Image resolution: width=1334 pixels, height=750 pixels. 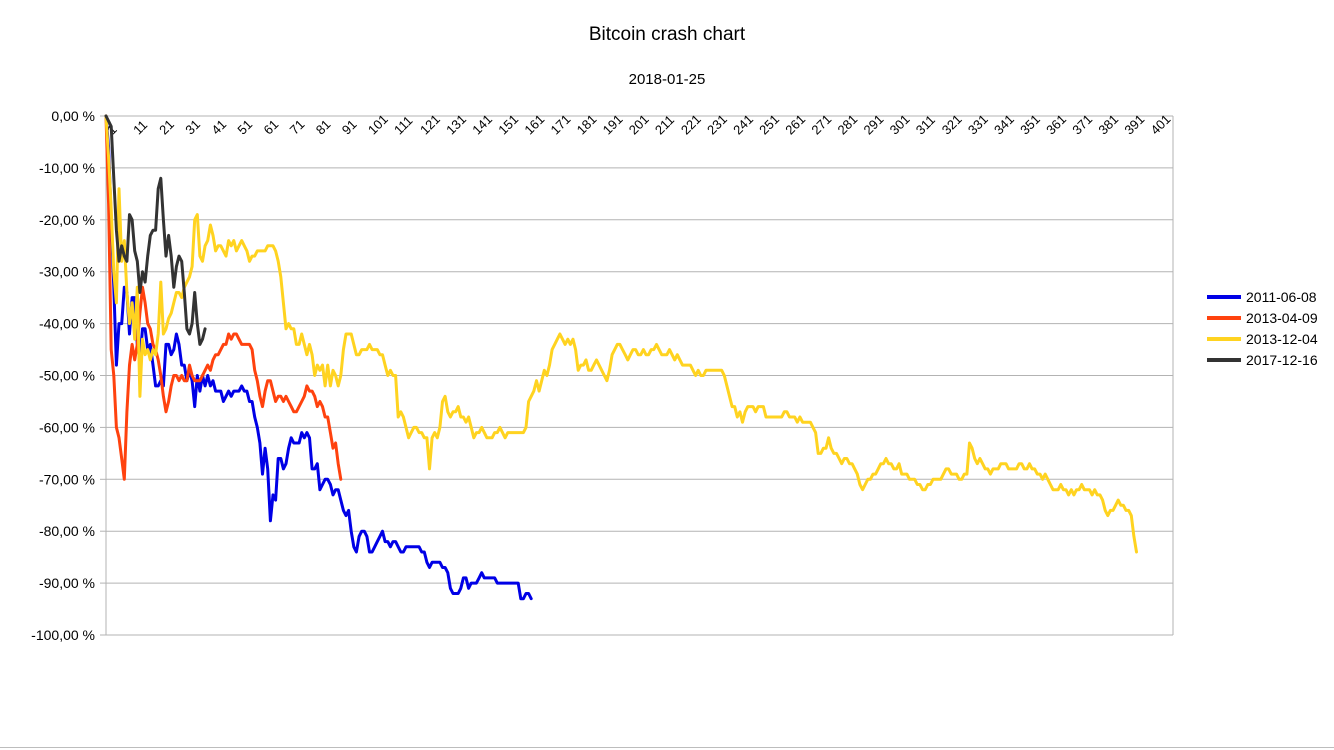 What do you see at coordinates (769, 124) in the screenshot?
I see `x-tick-label: 251` at bounding box center [769, 124].